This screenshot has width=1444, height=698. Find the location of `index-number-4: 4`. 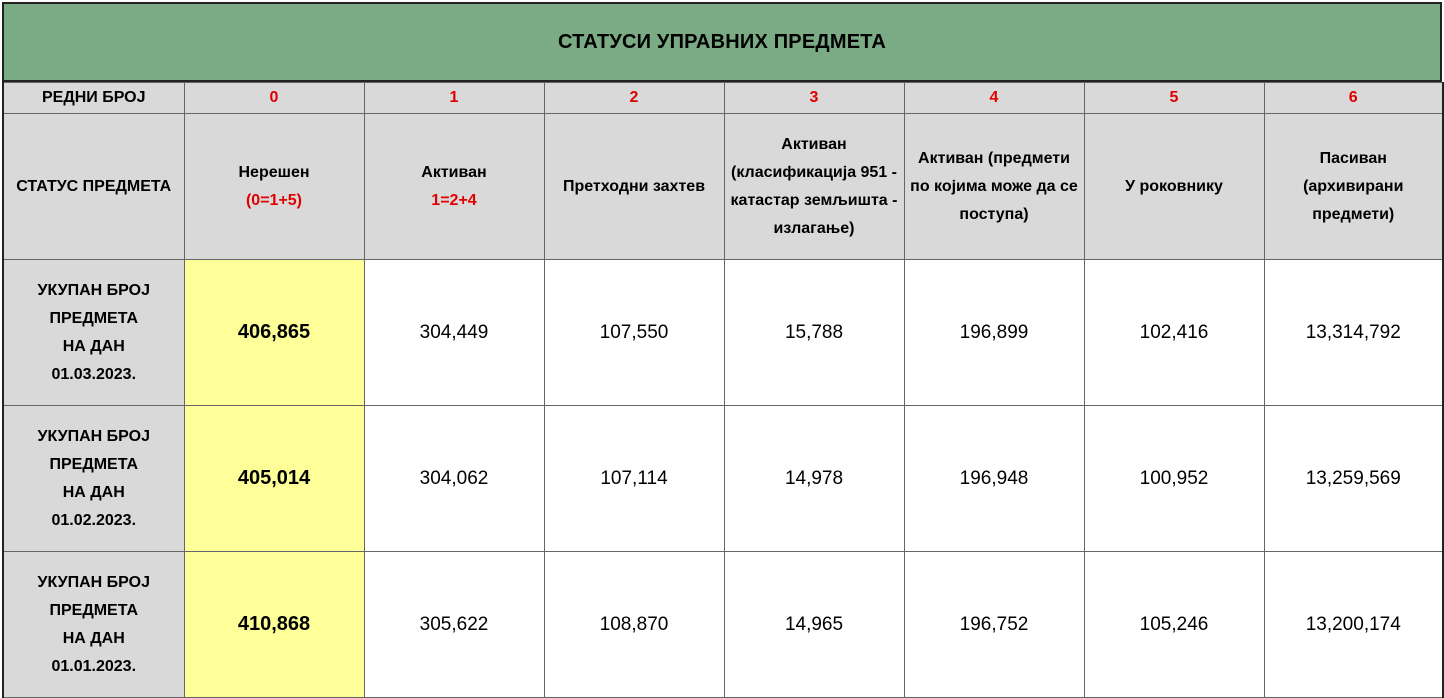

index-number-4: 4 is located at coordinates (994, 98).